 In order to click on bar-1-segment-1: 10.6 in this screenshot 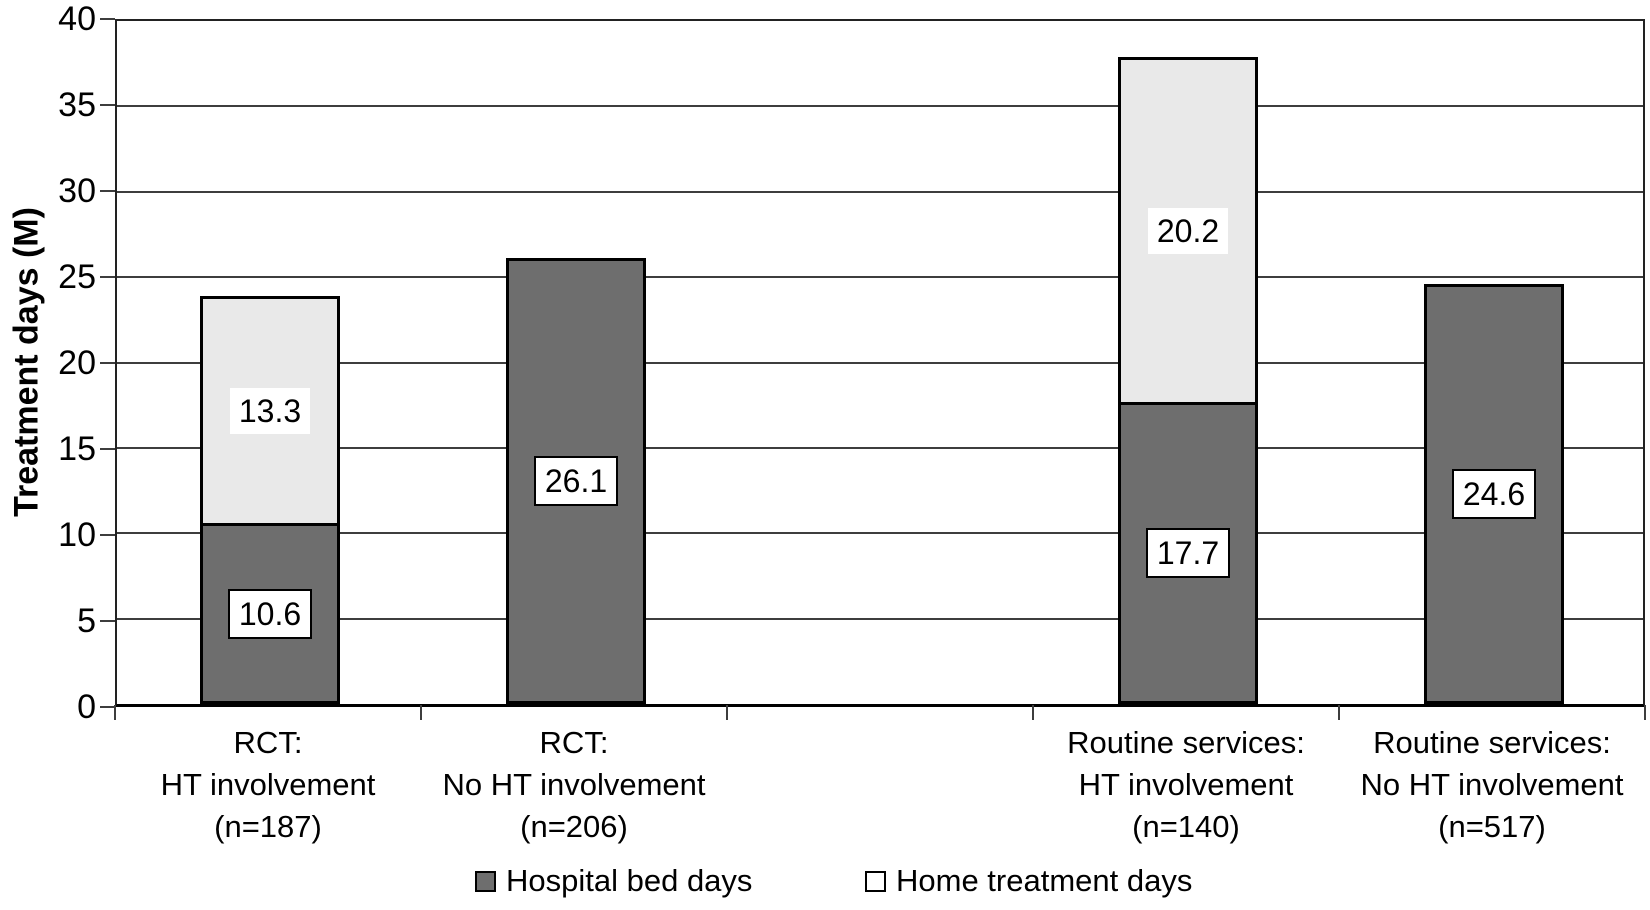, I will do `click(270, 613)`.